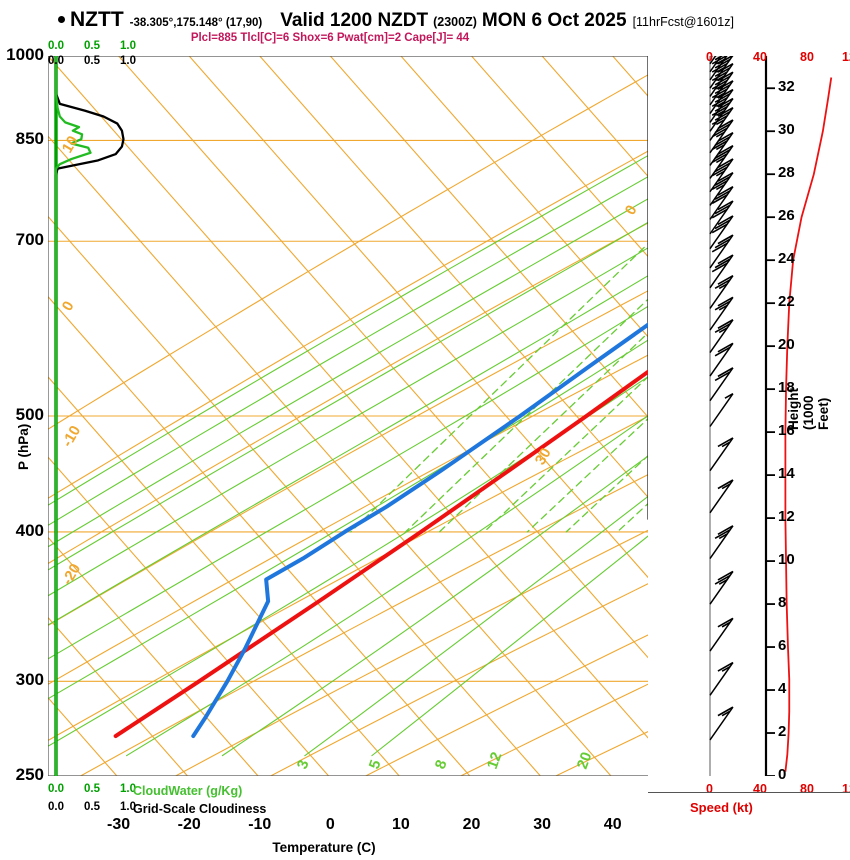 This screenshot has height=860, width=850. I want to click on cloudwater-tick-label: 0.0, so click(56, 46).